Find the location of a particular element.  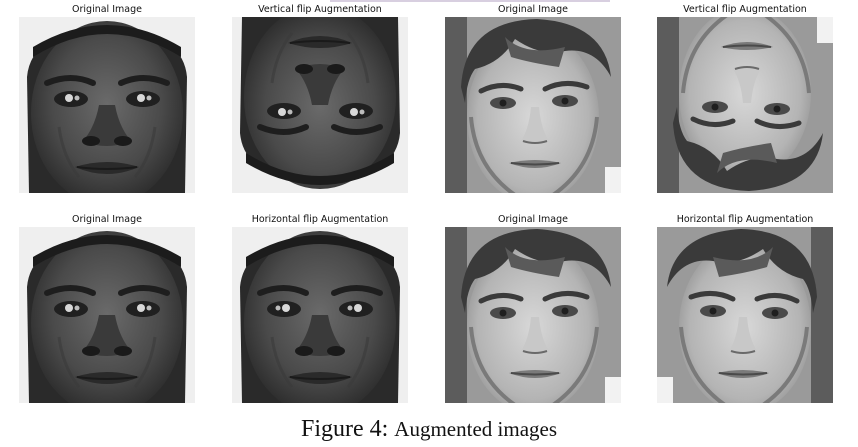

top-decorative-line is located at coordinates (470, 1).